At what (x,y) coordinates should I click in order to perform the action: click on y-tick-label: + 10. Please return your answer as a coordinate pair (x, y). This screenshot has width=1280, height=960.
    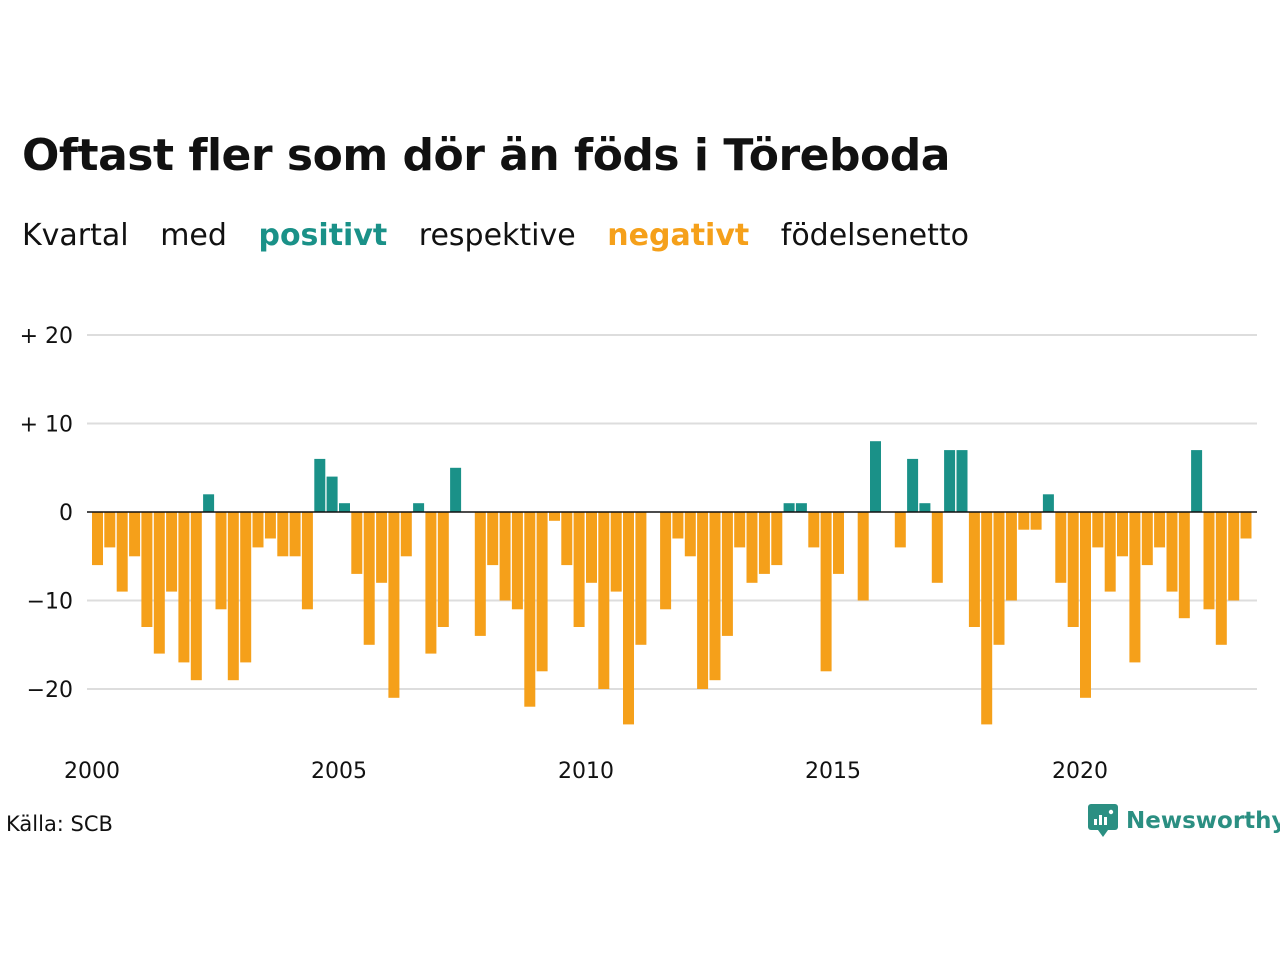
    Looking at the image, I should click on (46, 425).